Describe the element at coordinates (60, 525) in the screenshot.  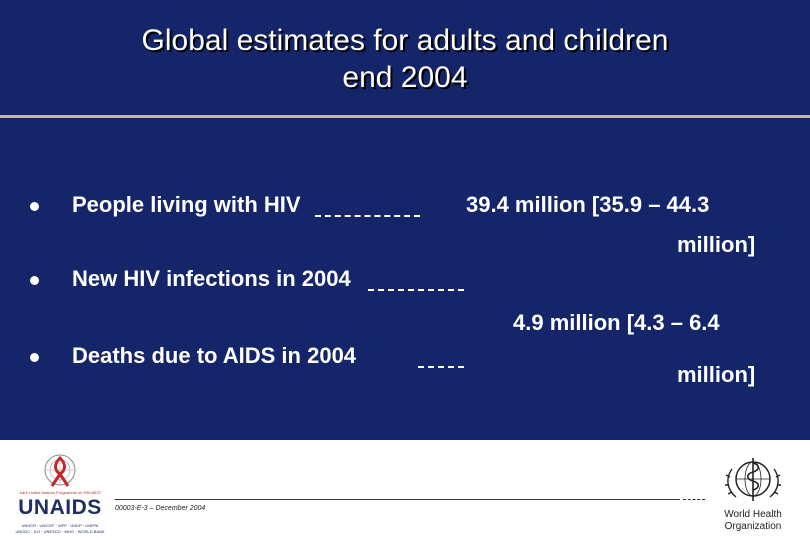
I see `unaids-cosponsors-1: UNHCR · UNICEF · WFP · UNDP · UNFPA` at that location.